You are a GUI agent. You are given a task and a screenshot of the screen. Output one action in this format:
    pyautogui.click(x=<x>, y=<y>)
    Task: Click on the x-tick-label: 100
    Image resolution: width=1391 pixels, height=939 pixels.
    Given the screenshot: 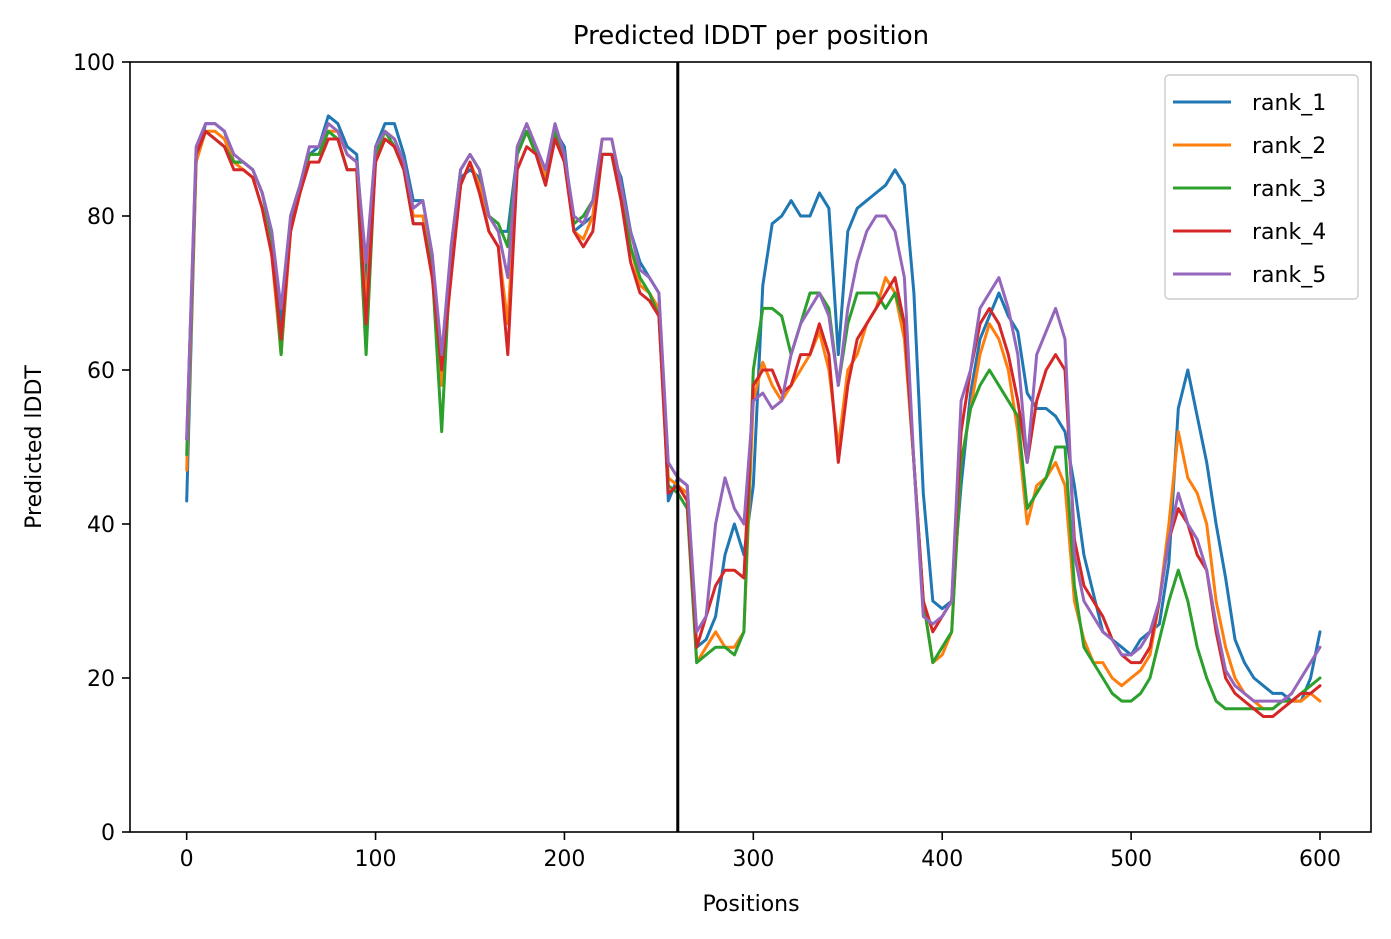 What is the action you would take?
    pyautogui.click(x=376, y=859)
    